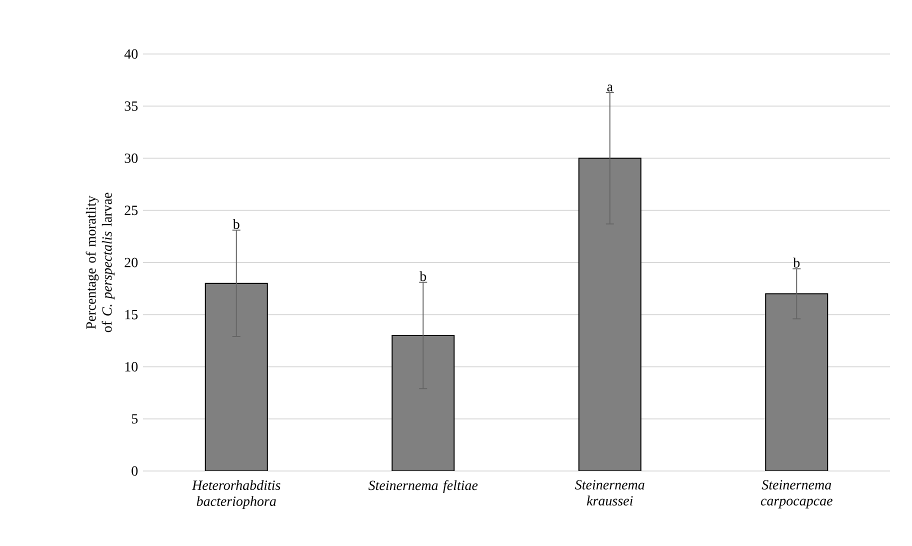 Image resolution: width=912 pixels, height=546 pixels. What do you see at coordinates (135, 471) in the screenshot?
I see `y-tick-label: 0` at bounding box center [135, 471].